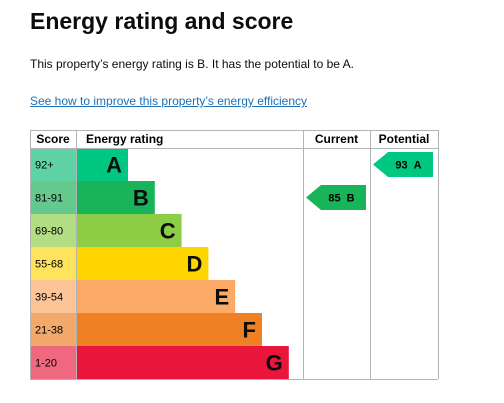 Image resolution: width=504 pixels, height=403 pixels. What do you see at coordinates (49, 198) in the screenshot?
I see `score-label: 81-91` at bounding box center [49, 198].